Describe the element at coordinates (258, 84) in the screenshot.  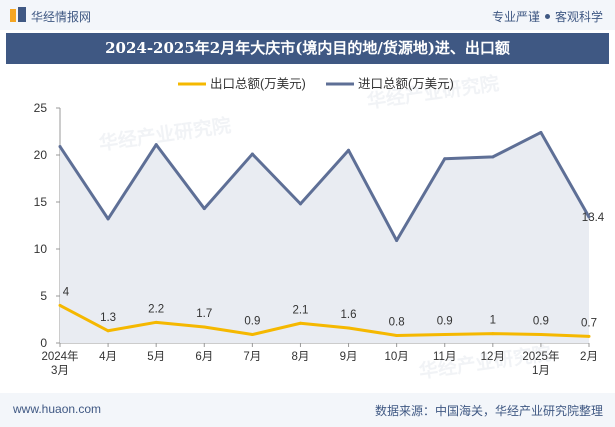
I see `legend-export-label: 出口总额(万美元)` at that location.